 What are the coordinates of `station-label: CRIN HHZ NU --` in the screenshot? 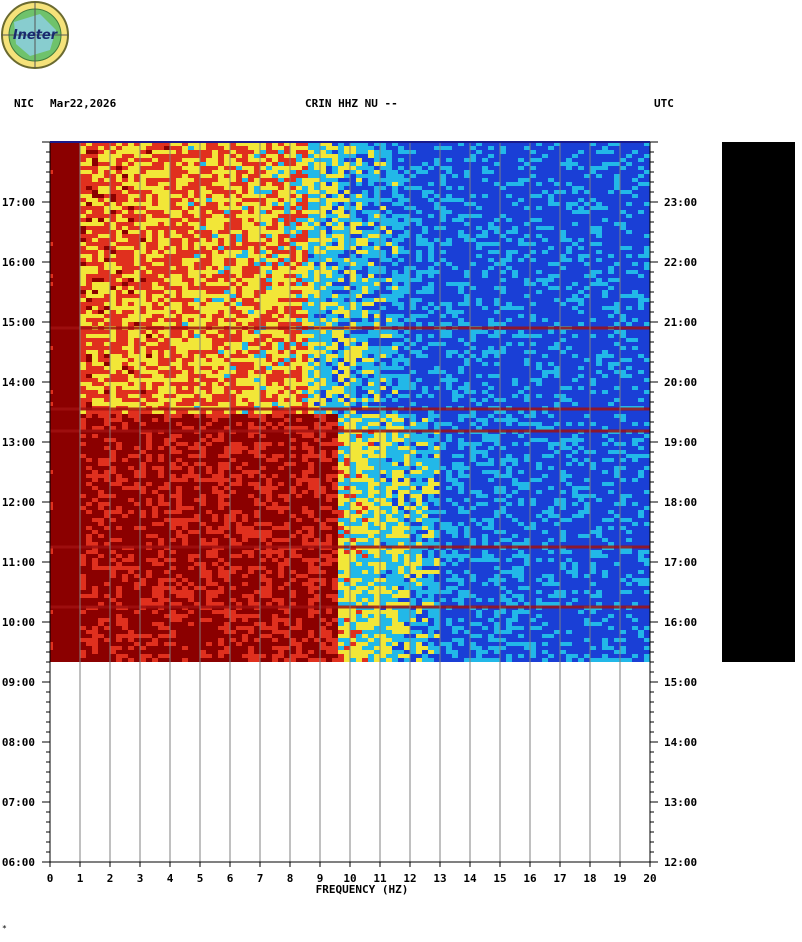 It's located at (351, 103).